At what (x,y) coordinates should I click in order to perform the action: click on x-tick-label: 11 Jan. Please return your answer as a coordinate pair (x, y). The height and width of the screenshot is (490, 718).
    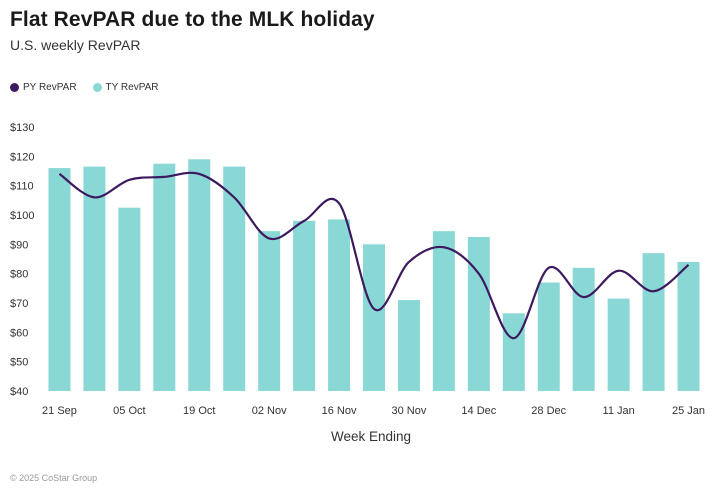
    Looking at the image, I should click on (619, 411).